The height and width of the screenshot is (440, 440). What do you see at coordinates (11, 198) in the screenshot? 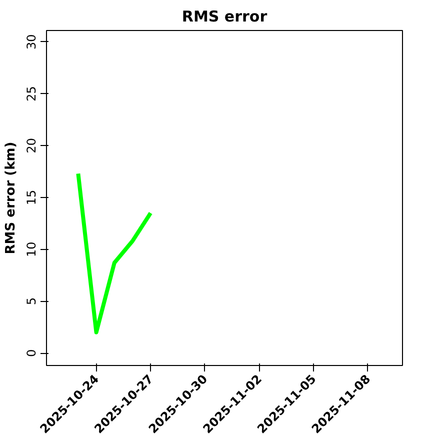
I see `y-axis-title: RMS error (km)` at bounding box center [11, 198].